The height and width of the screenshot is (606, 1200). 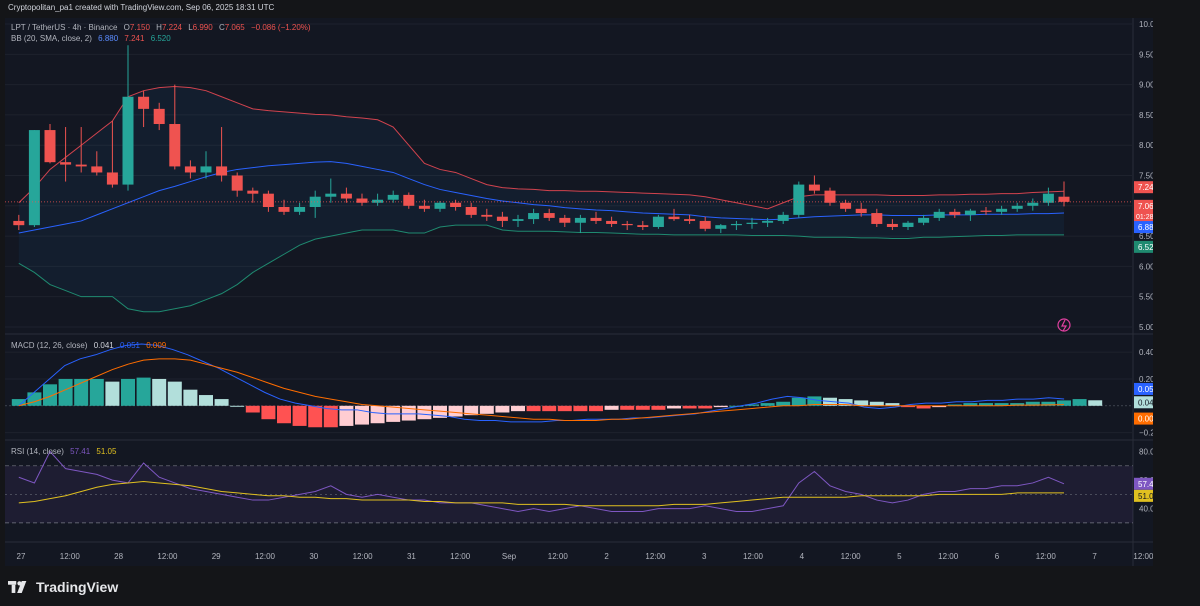 What do you see at coordinates (1146, 176) in the screenshot?
I see `price-tick-label: 7.500` at bounding box center [1146, 176].